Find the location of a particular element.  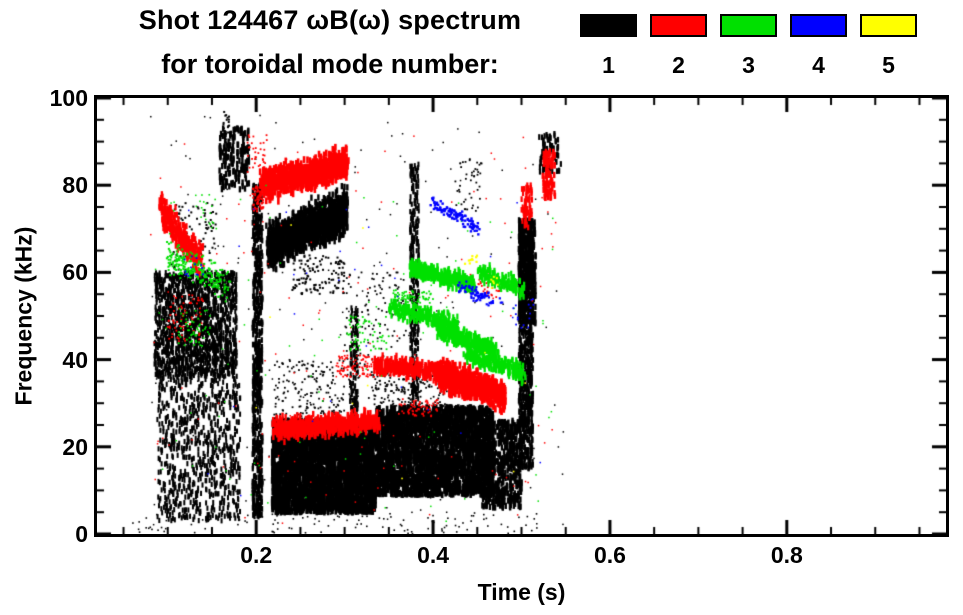

chart-title-line2: for toroidal mode number: is located at coordinates (330, 64).